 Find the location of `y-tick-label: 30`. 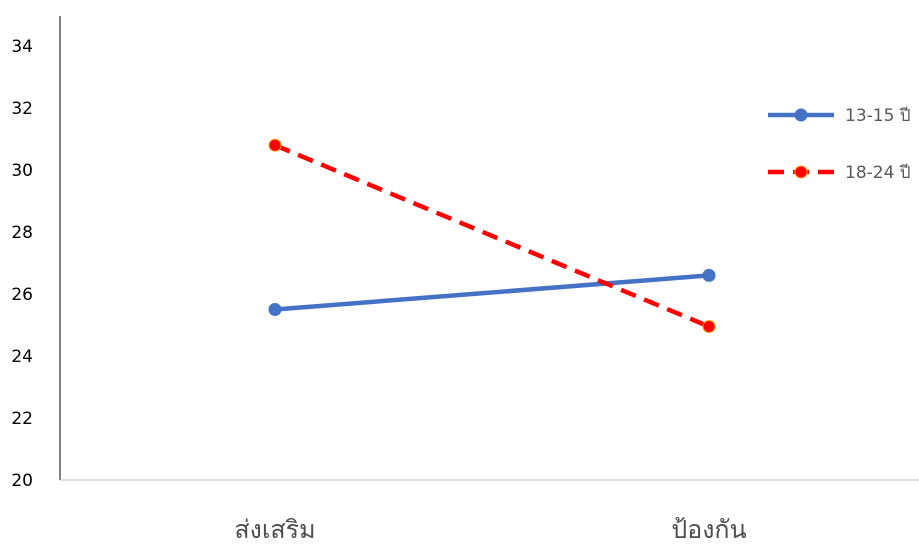

y-tick-label: 30 is located at coordinates (22, 171).